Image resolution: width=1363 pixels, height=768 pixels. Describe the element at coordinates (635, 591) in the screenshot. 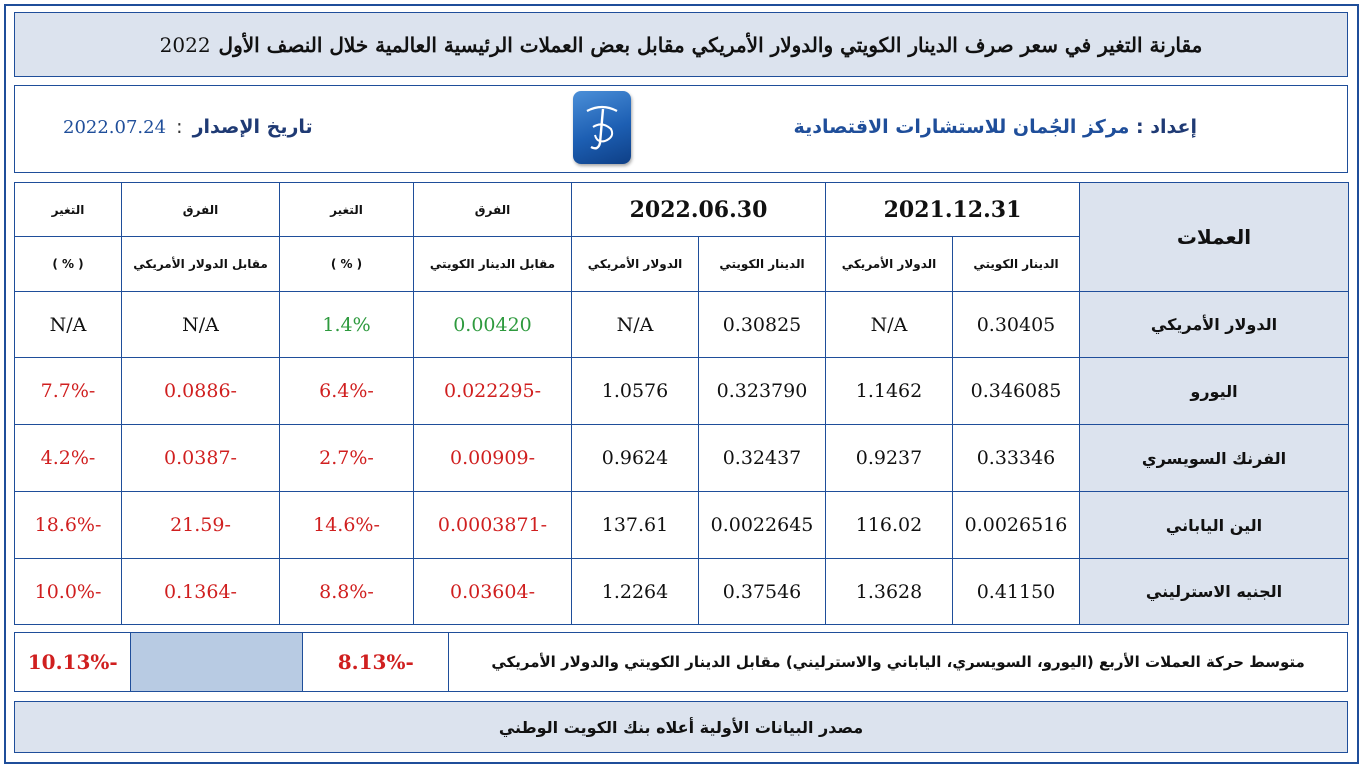

I see `cell-usd-2022: 1.2264` at that location.